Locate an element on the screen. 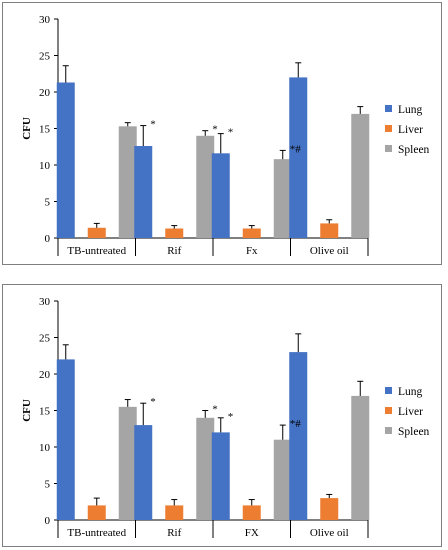  x-category-label: FX is located at coordinates (252, 533).